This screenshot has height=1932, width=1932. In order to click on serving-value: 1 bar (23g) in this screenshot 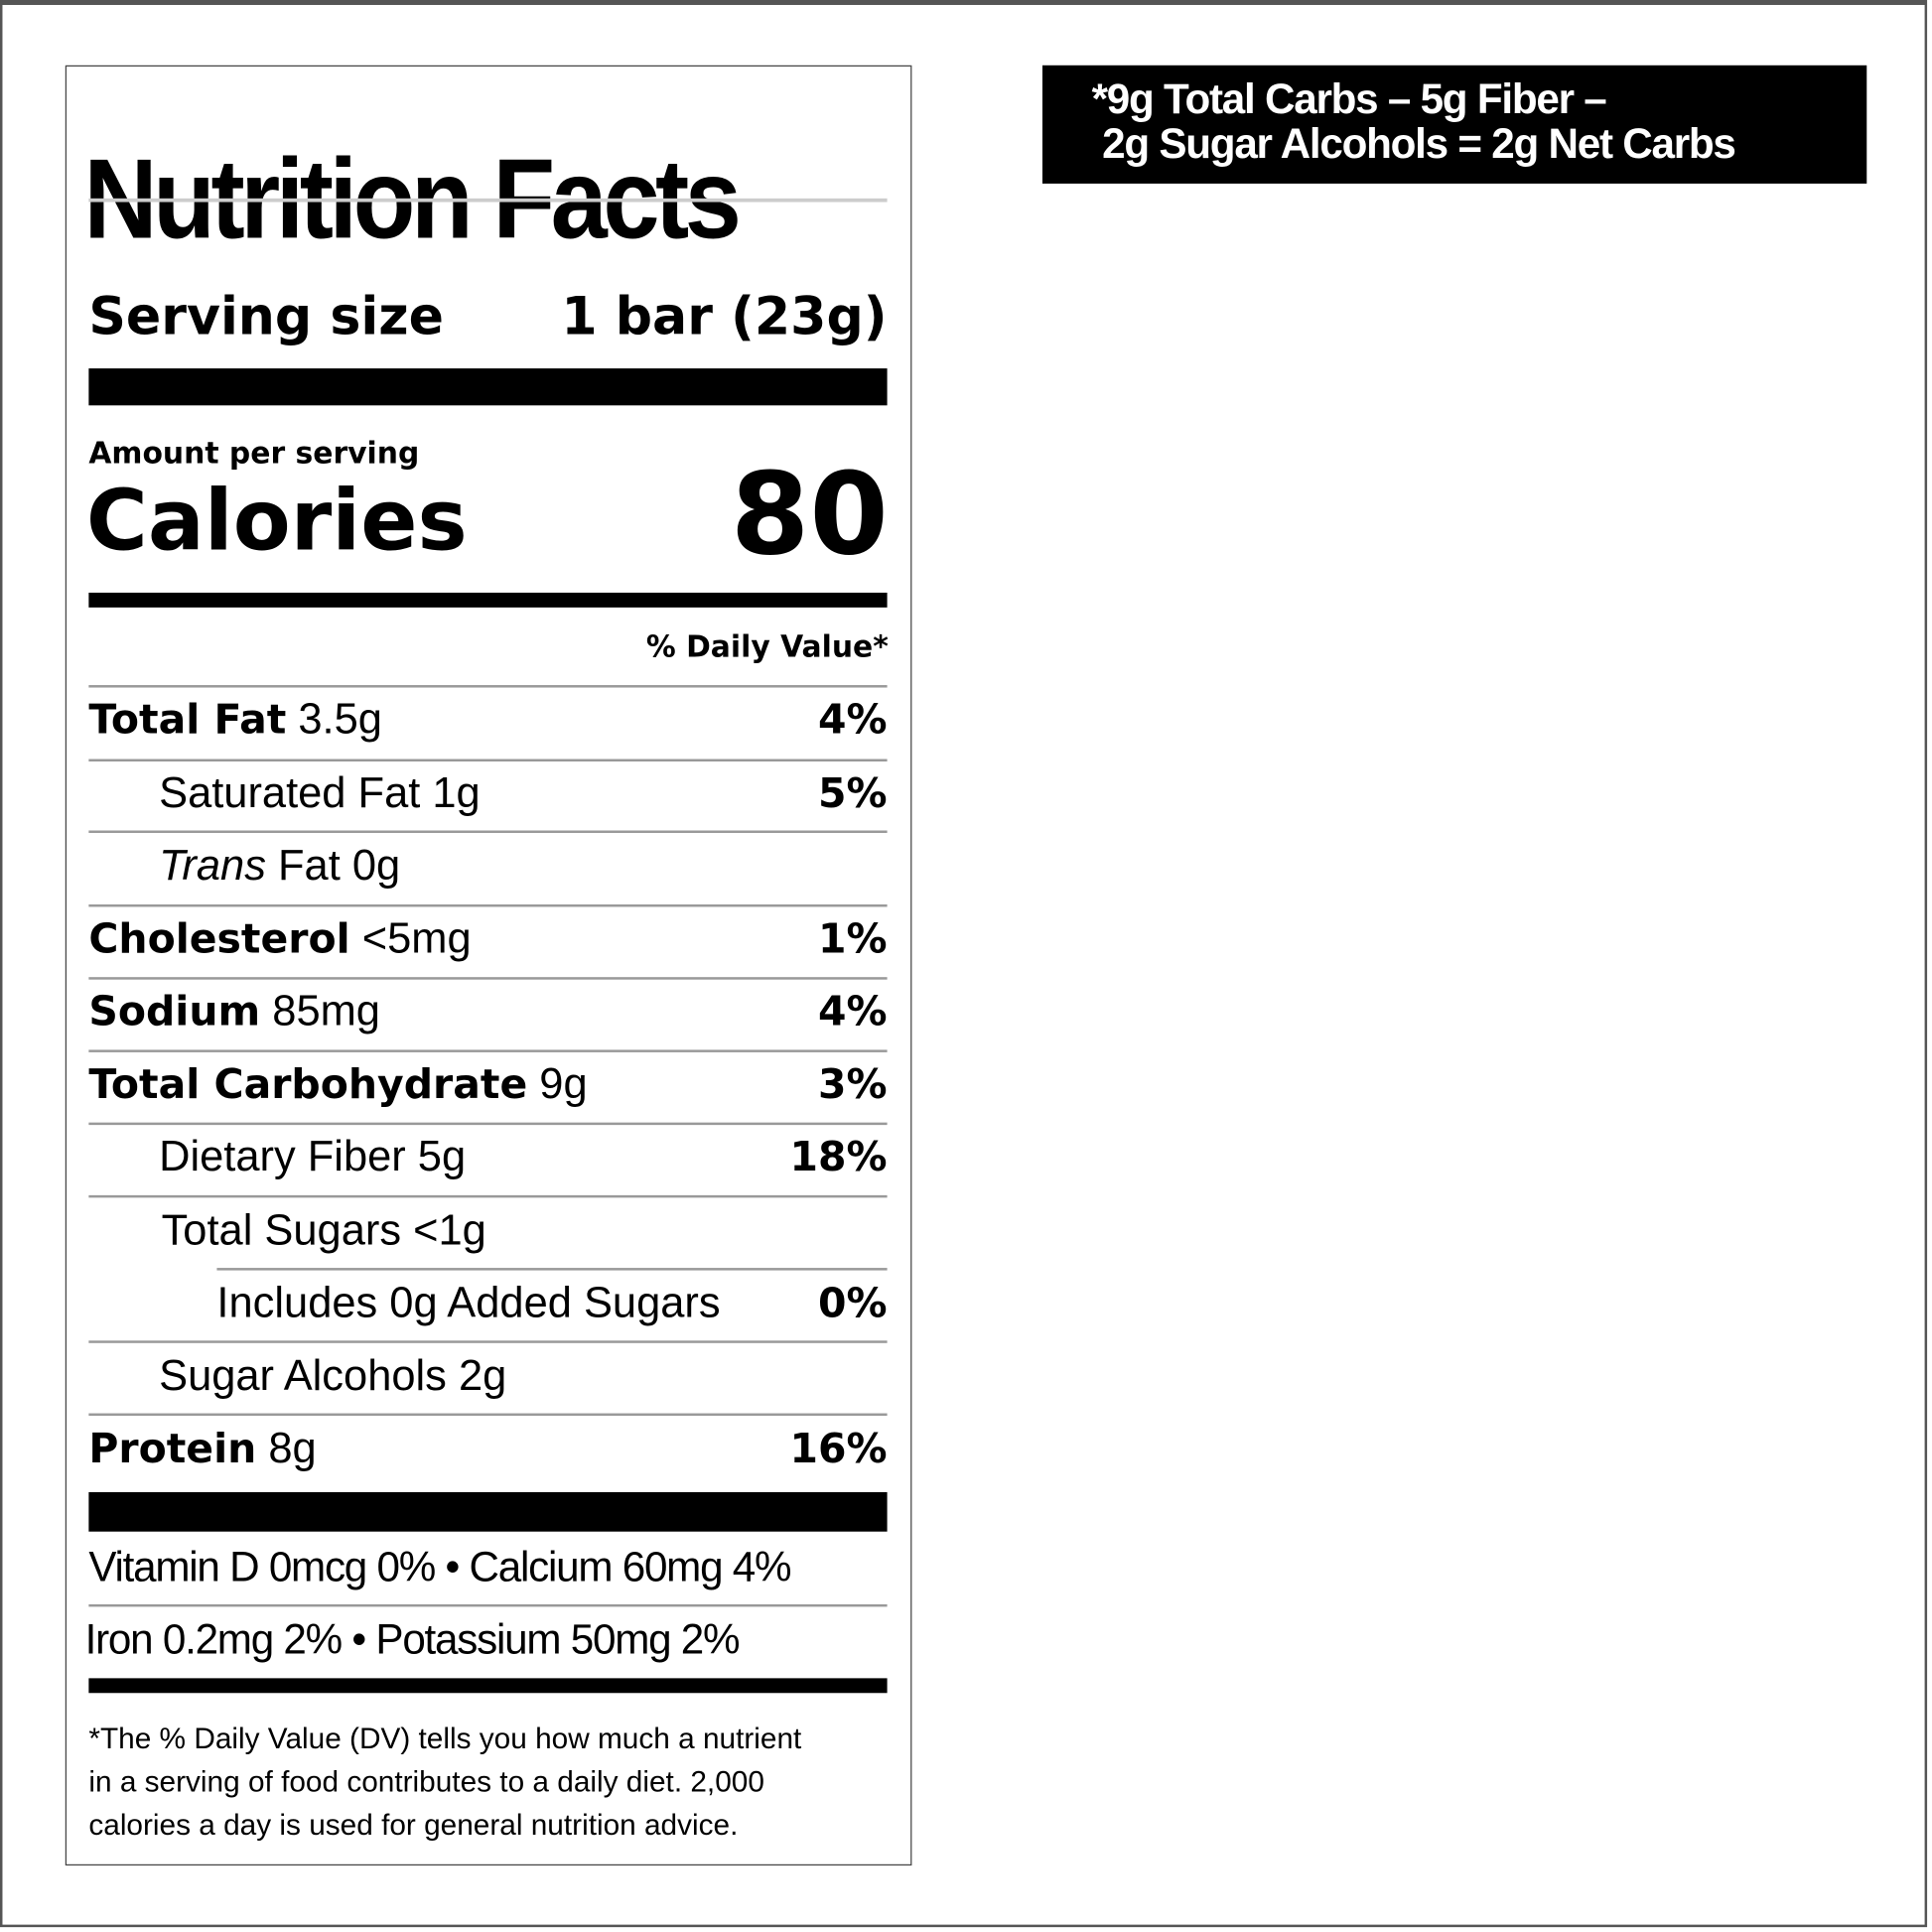, I will do `click(724, 316)`.